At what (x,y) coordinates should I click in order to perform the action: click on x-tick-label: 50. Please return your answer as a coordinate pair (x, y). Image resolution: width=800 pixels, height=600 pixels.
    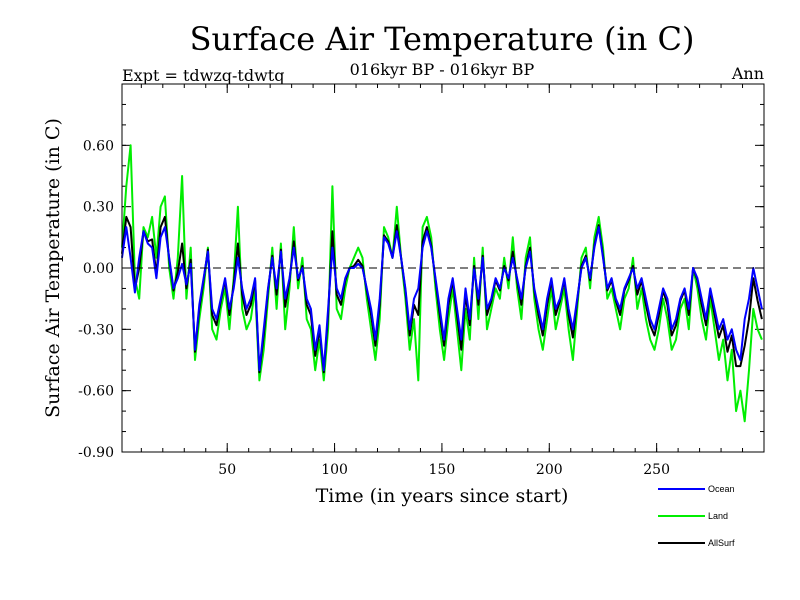
    Looking at the image, I should click on (227, 470).